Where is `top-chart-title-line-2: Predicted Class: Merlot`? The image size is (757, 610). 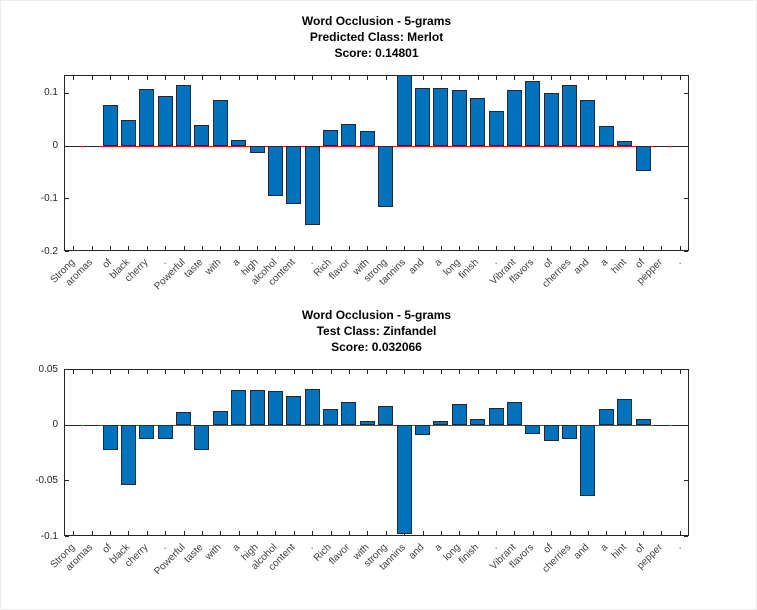 top-chart-title-line-2: Predicted Class: Merlot is located at coordinates (376, 37).